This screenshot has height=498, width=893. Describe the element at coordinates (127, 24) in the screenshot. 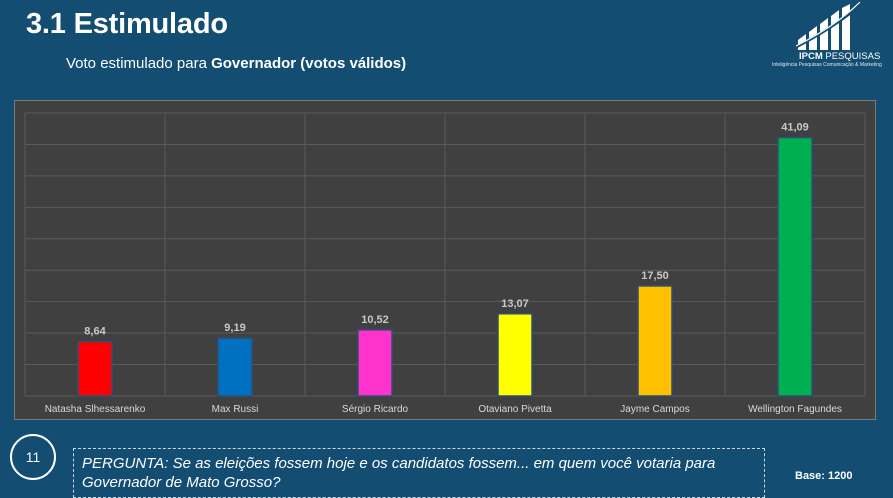

I see `page-title: 3.1 Estimulado` at that location.